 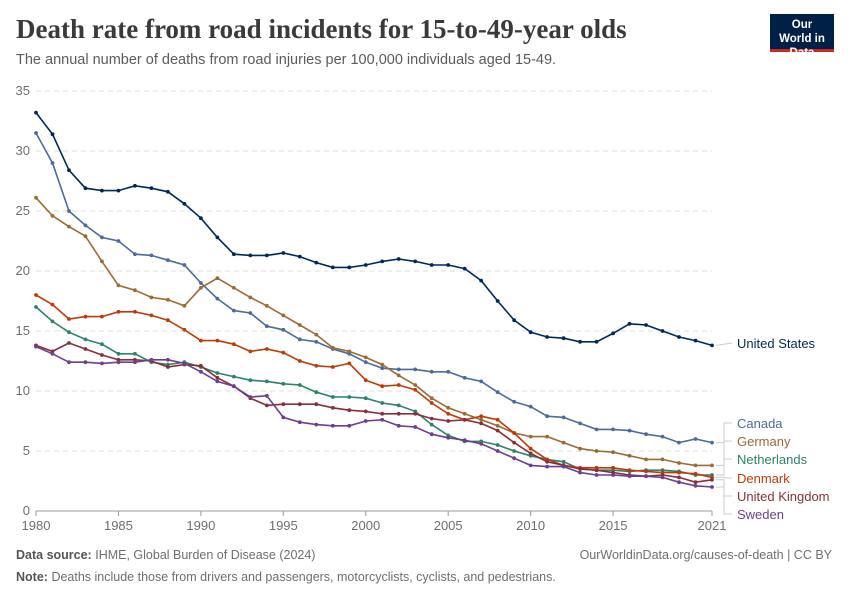 I want to click on y-tick-label: 10, so click(x=23, y=390).